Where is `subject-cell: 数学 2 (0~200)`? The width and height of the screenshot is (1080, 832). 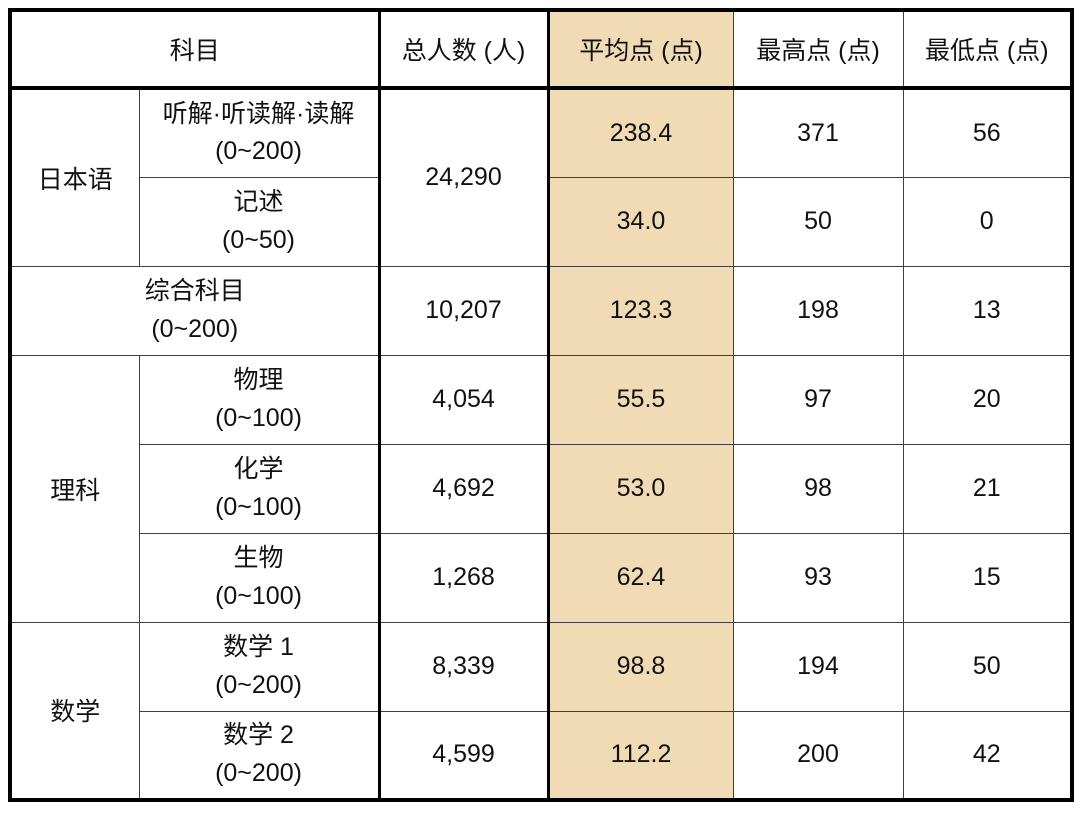
subject-cell: 数学 2 (0~200) is located at coordinates (259, 755).